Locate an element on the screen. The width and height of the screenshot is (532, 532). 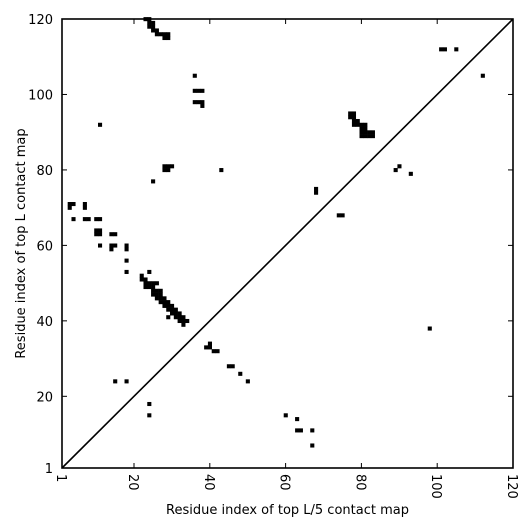
y-tick-label: 60 is located at coordinates (44, 246).